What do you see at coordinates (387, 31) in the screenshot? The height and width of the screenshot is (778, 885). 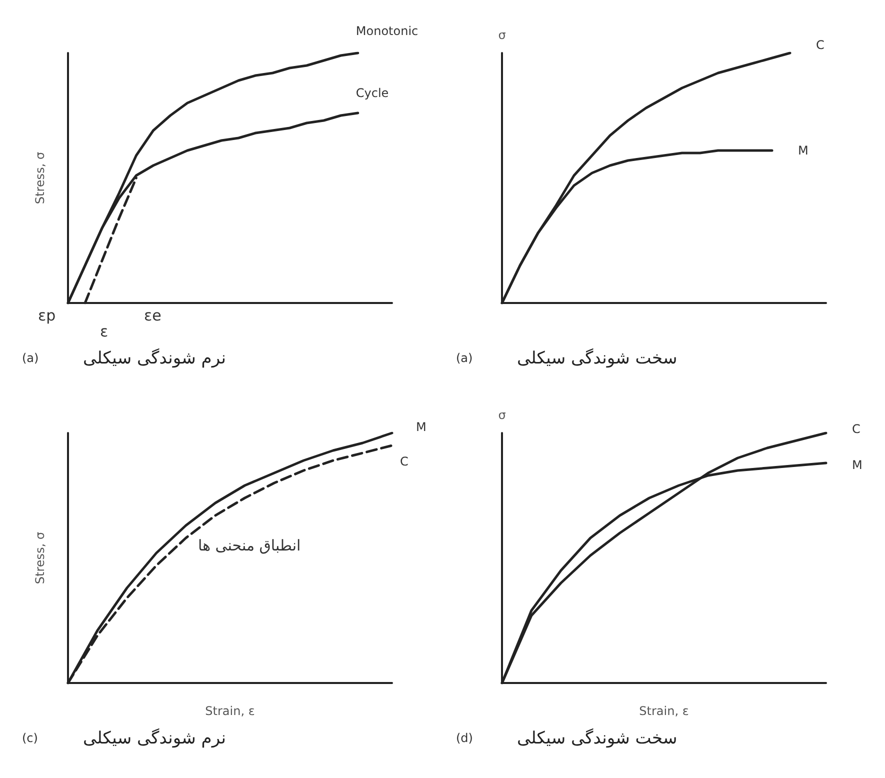 I see `series-label: Monotonic` at bounding box center [387, 31].